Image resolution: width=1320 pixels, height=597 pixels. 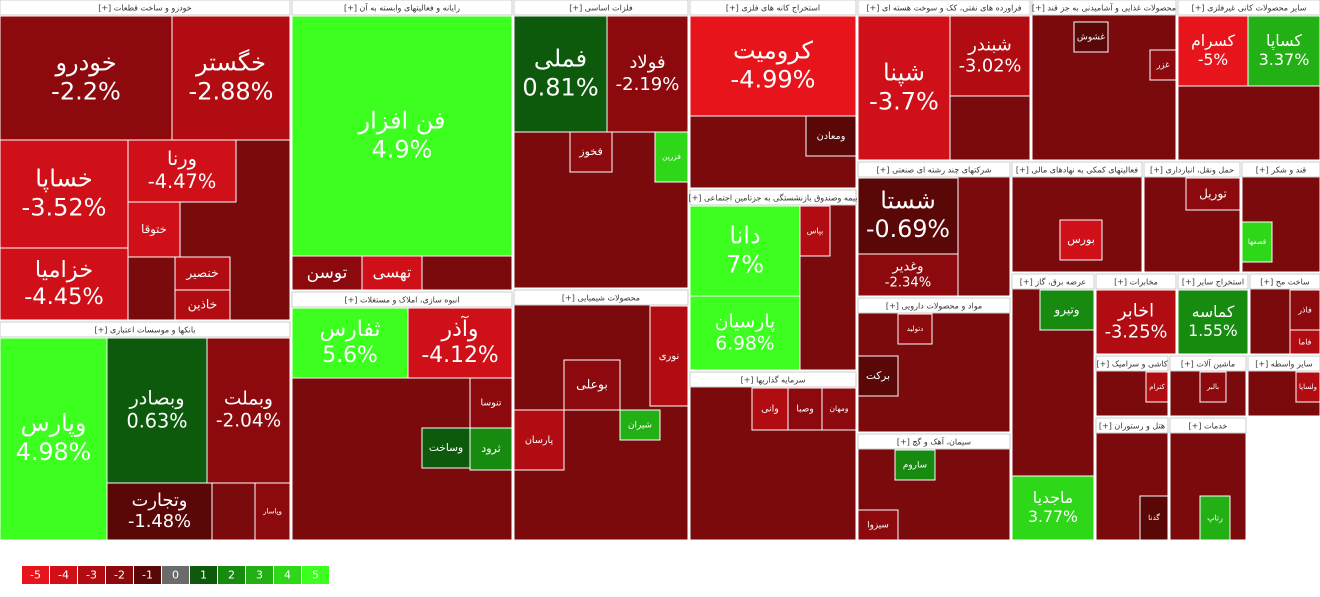 I want to click on tile-name: وتجارت, so click(x=160, y=500).